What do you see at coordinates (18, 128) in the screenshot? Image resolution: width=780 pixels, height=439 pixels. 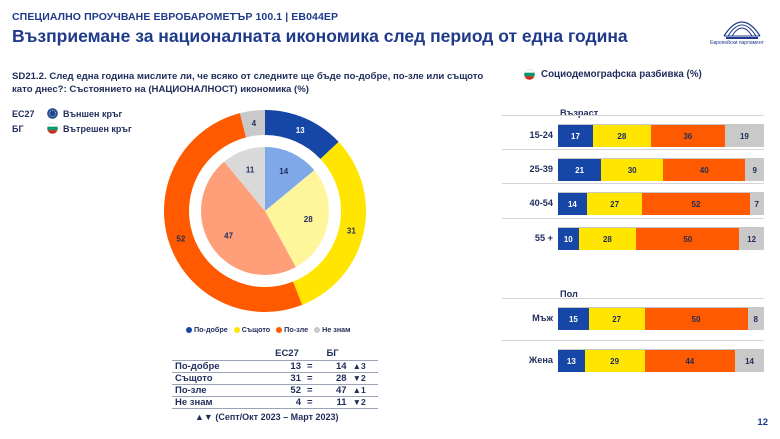 I see `ring-legend-code: БГ` at bounding box center [18, 128].